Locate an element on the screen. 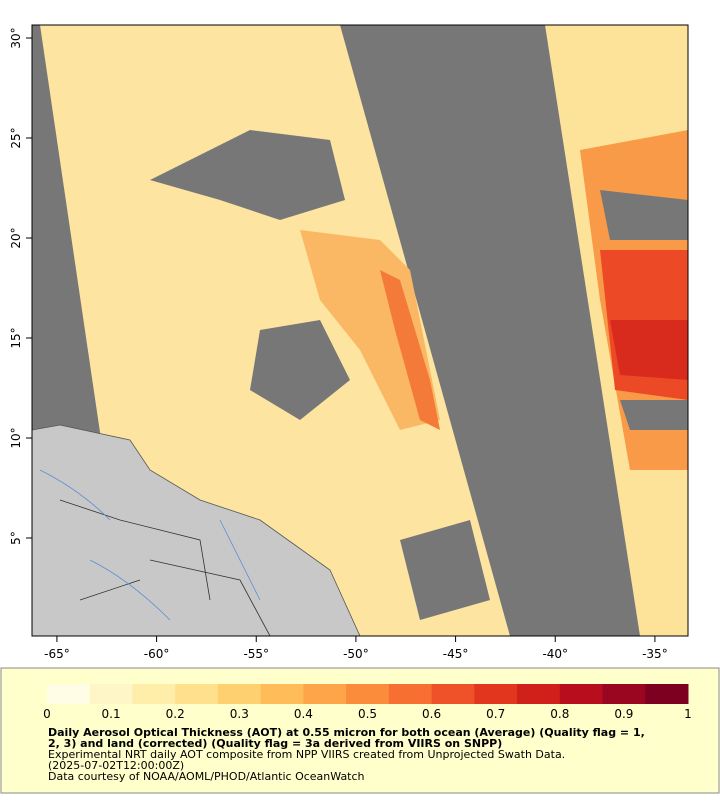 This screenshot has height=804, width=720. colorbar-tick-label: 0.6 is located at coordinates (431, 714).